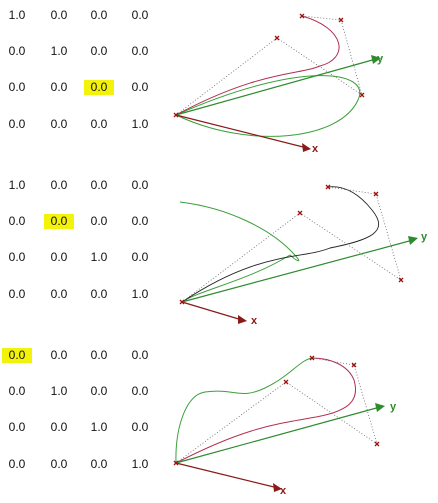 The width and height of the screenshot is (438, 503). I want to click on curve-diagram-3: x y, so click(285, 426).